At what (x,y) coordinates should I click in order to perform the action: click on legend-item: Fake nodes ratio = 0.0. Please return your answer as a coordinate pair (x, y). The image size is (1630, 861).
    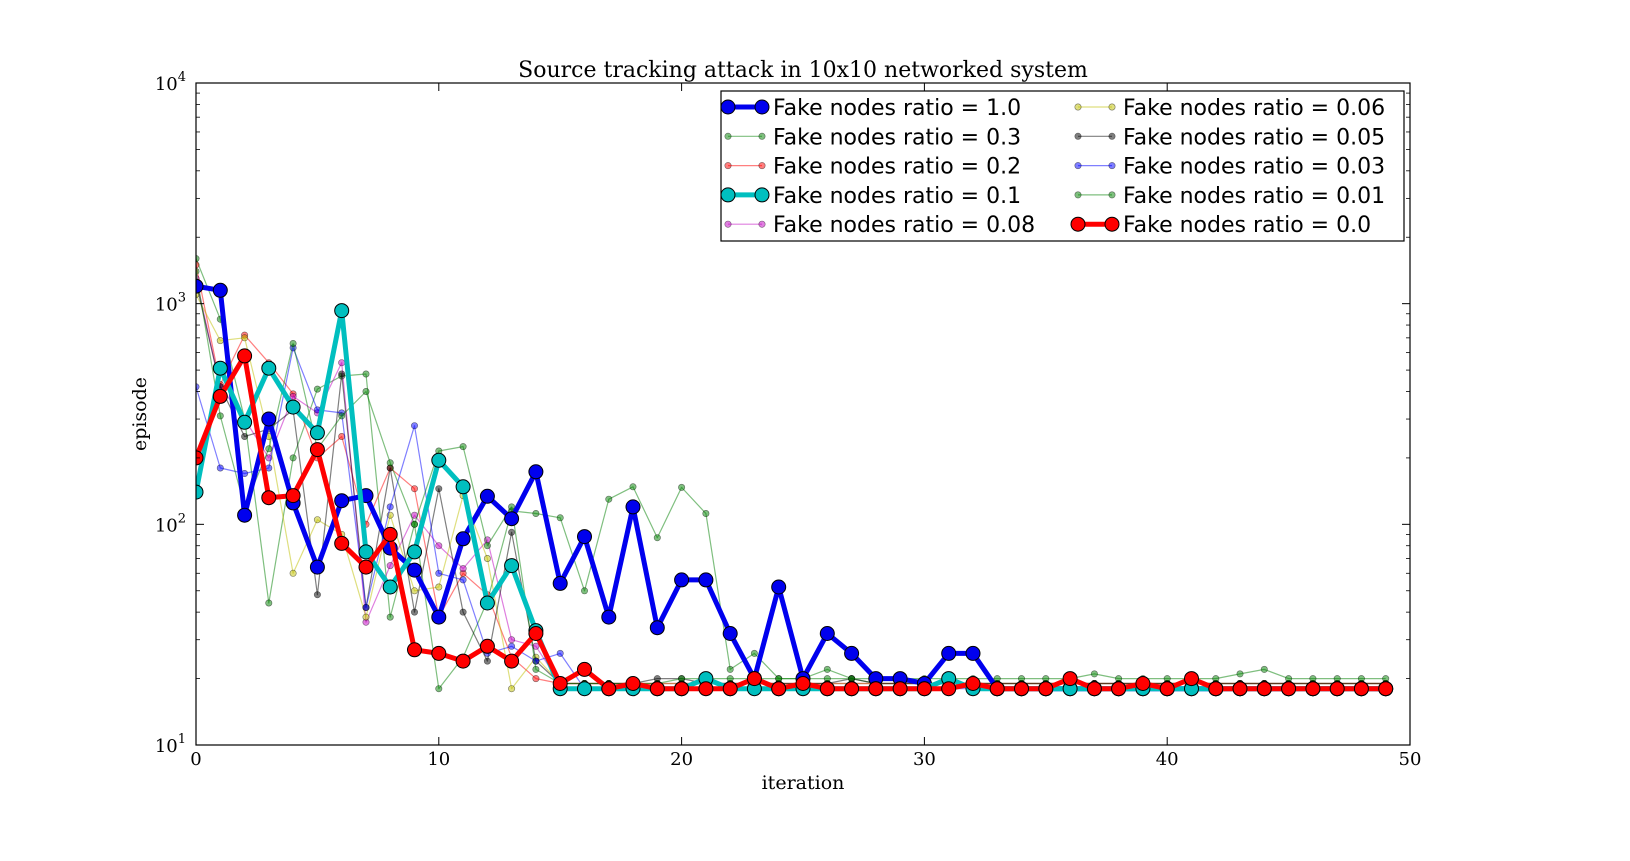
    Looking at the image, I should click on (1220, 225).